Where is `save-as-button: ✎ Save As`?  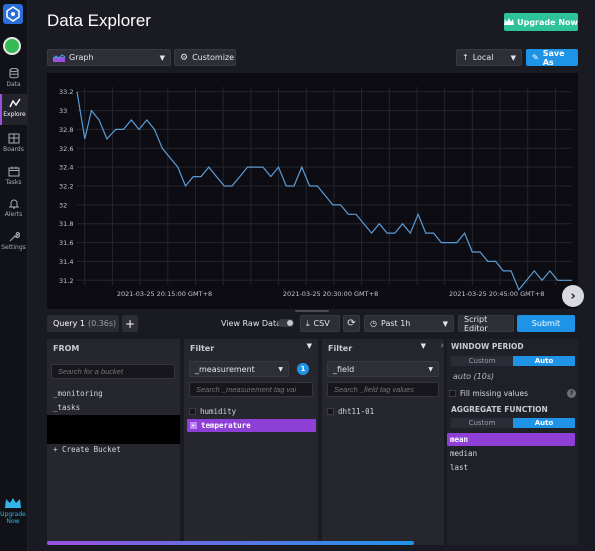 save-as-button: ✎ Save As is located at coordinates (552, 58).